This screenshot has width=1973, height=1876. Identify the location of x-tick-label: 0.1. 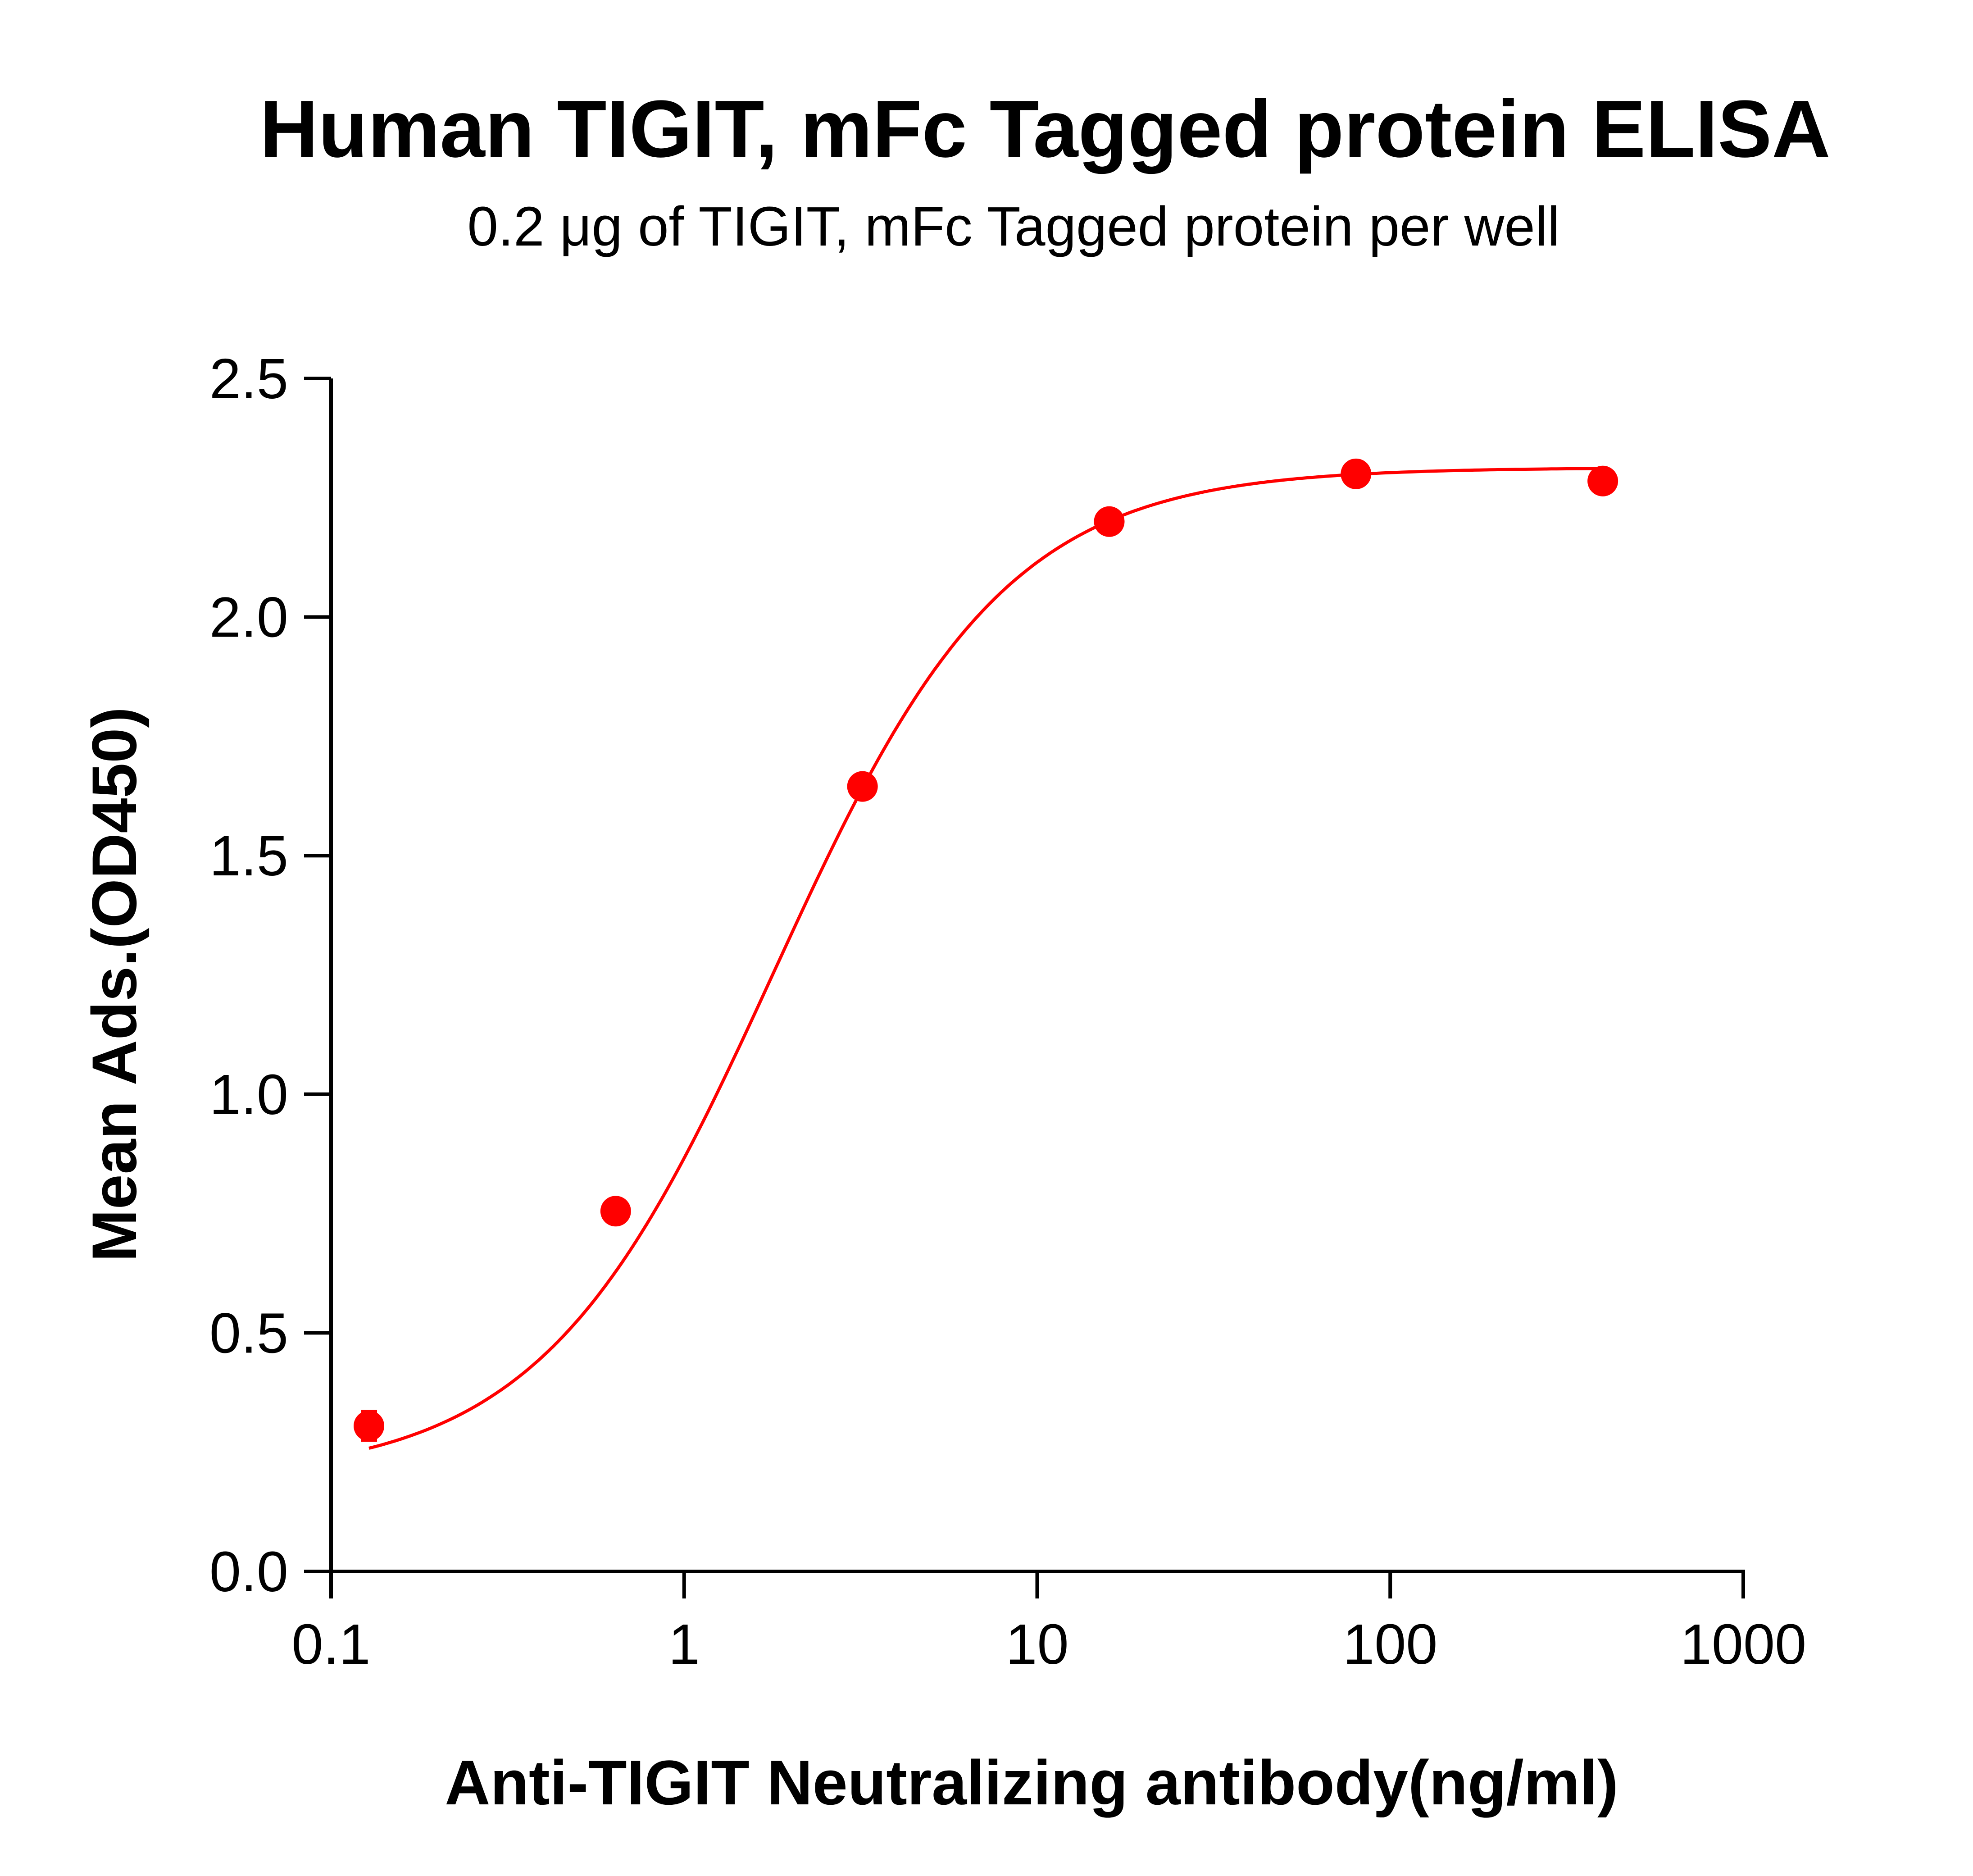
(330, 1644).